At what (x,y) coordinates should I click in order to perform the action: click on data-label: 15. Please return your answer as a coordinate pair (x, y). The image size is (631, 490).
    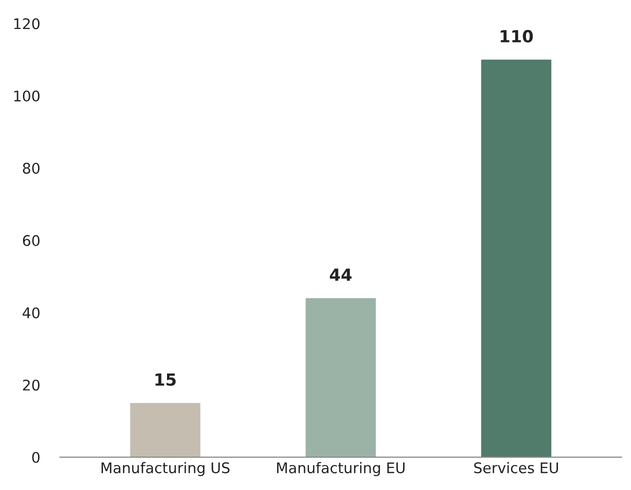
    Looking at the image, I should click on (166, 379).